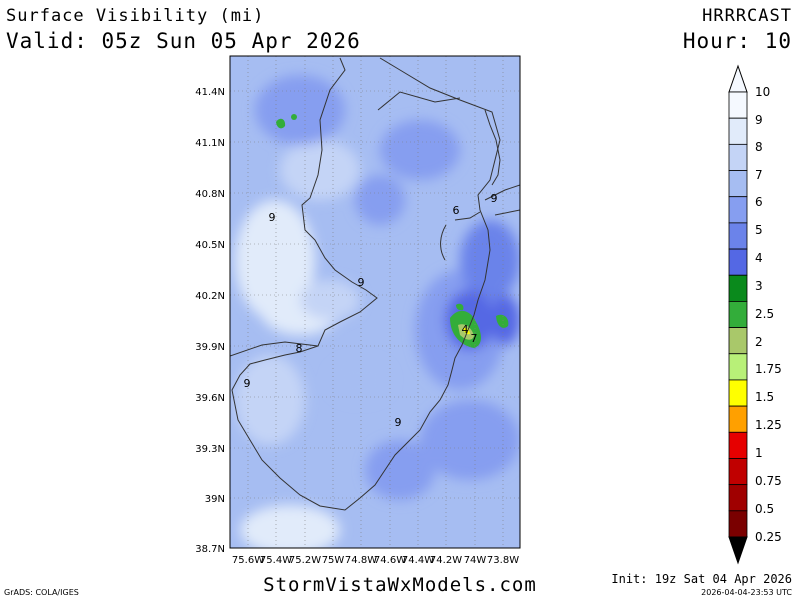 The height and width of the screenshot is (600, 800). I want to click on lat-label: 39.3N, so click(210, 449).